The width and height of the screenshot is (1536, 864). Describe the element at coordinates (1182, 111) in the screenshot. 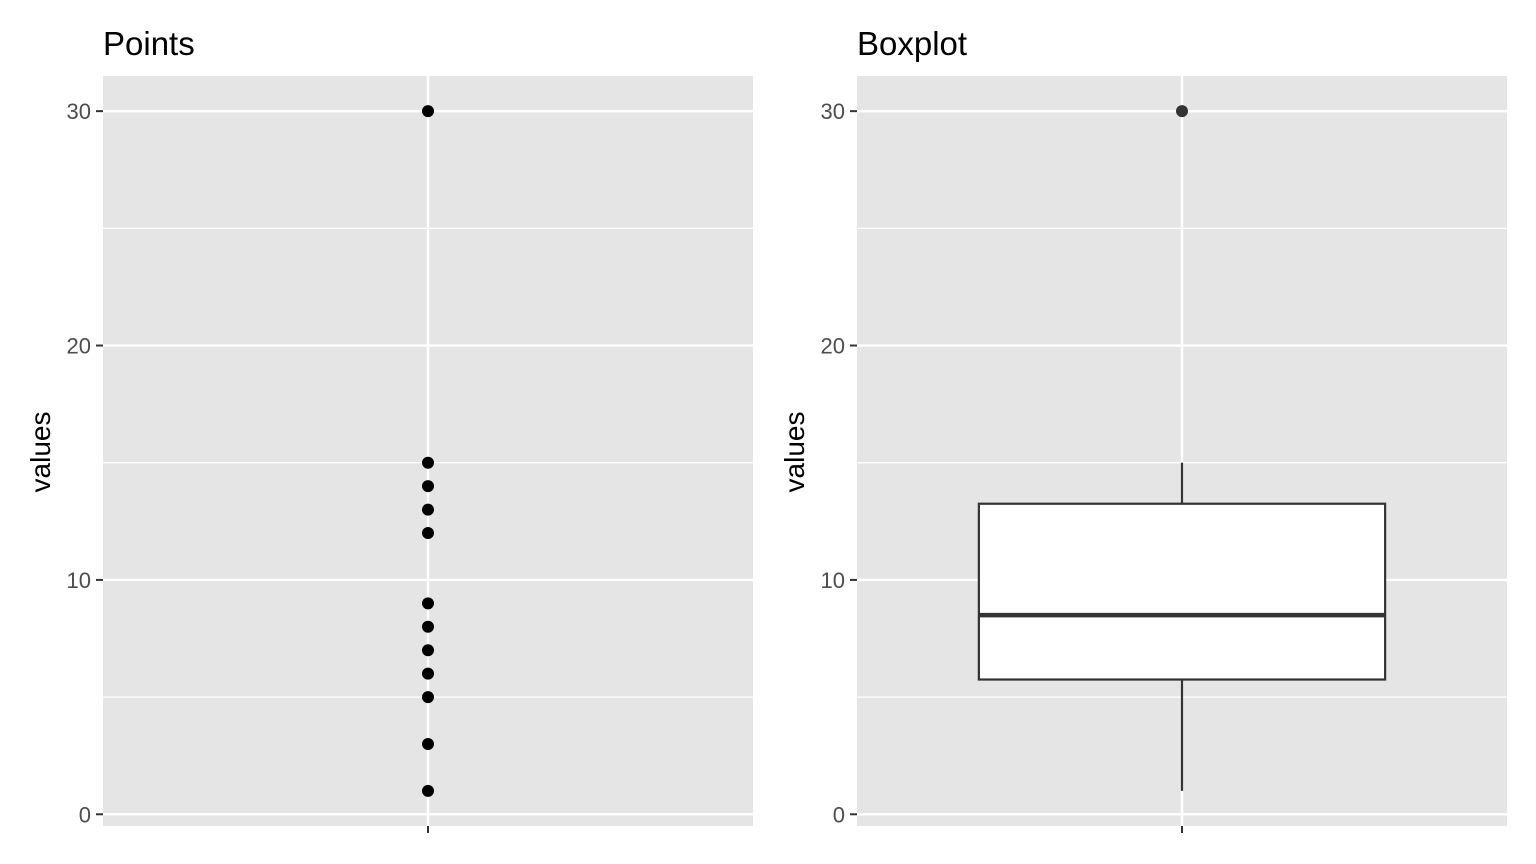

I see `outlier-point` at that location.